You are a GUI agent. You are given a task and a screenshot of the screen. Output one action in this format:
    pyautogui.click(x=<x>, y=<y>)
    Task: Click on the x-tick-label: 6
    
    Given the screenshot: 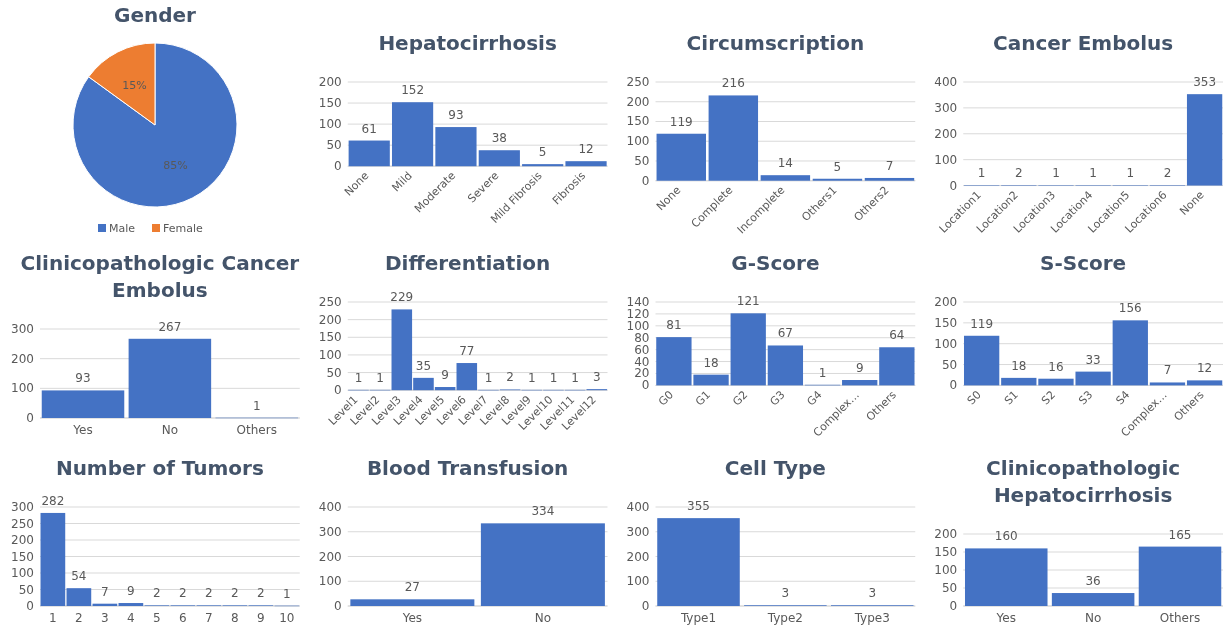 What is the action you would take?
    pyautogui.click(x=183, y=618)
    